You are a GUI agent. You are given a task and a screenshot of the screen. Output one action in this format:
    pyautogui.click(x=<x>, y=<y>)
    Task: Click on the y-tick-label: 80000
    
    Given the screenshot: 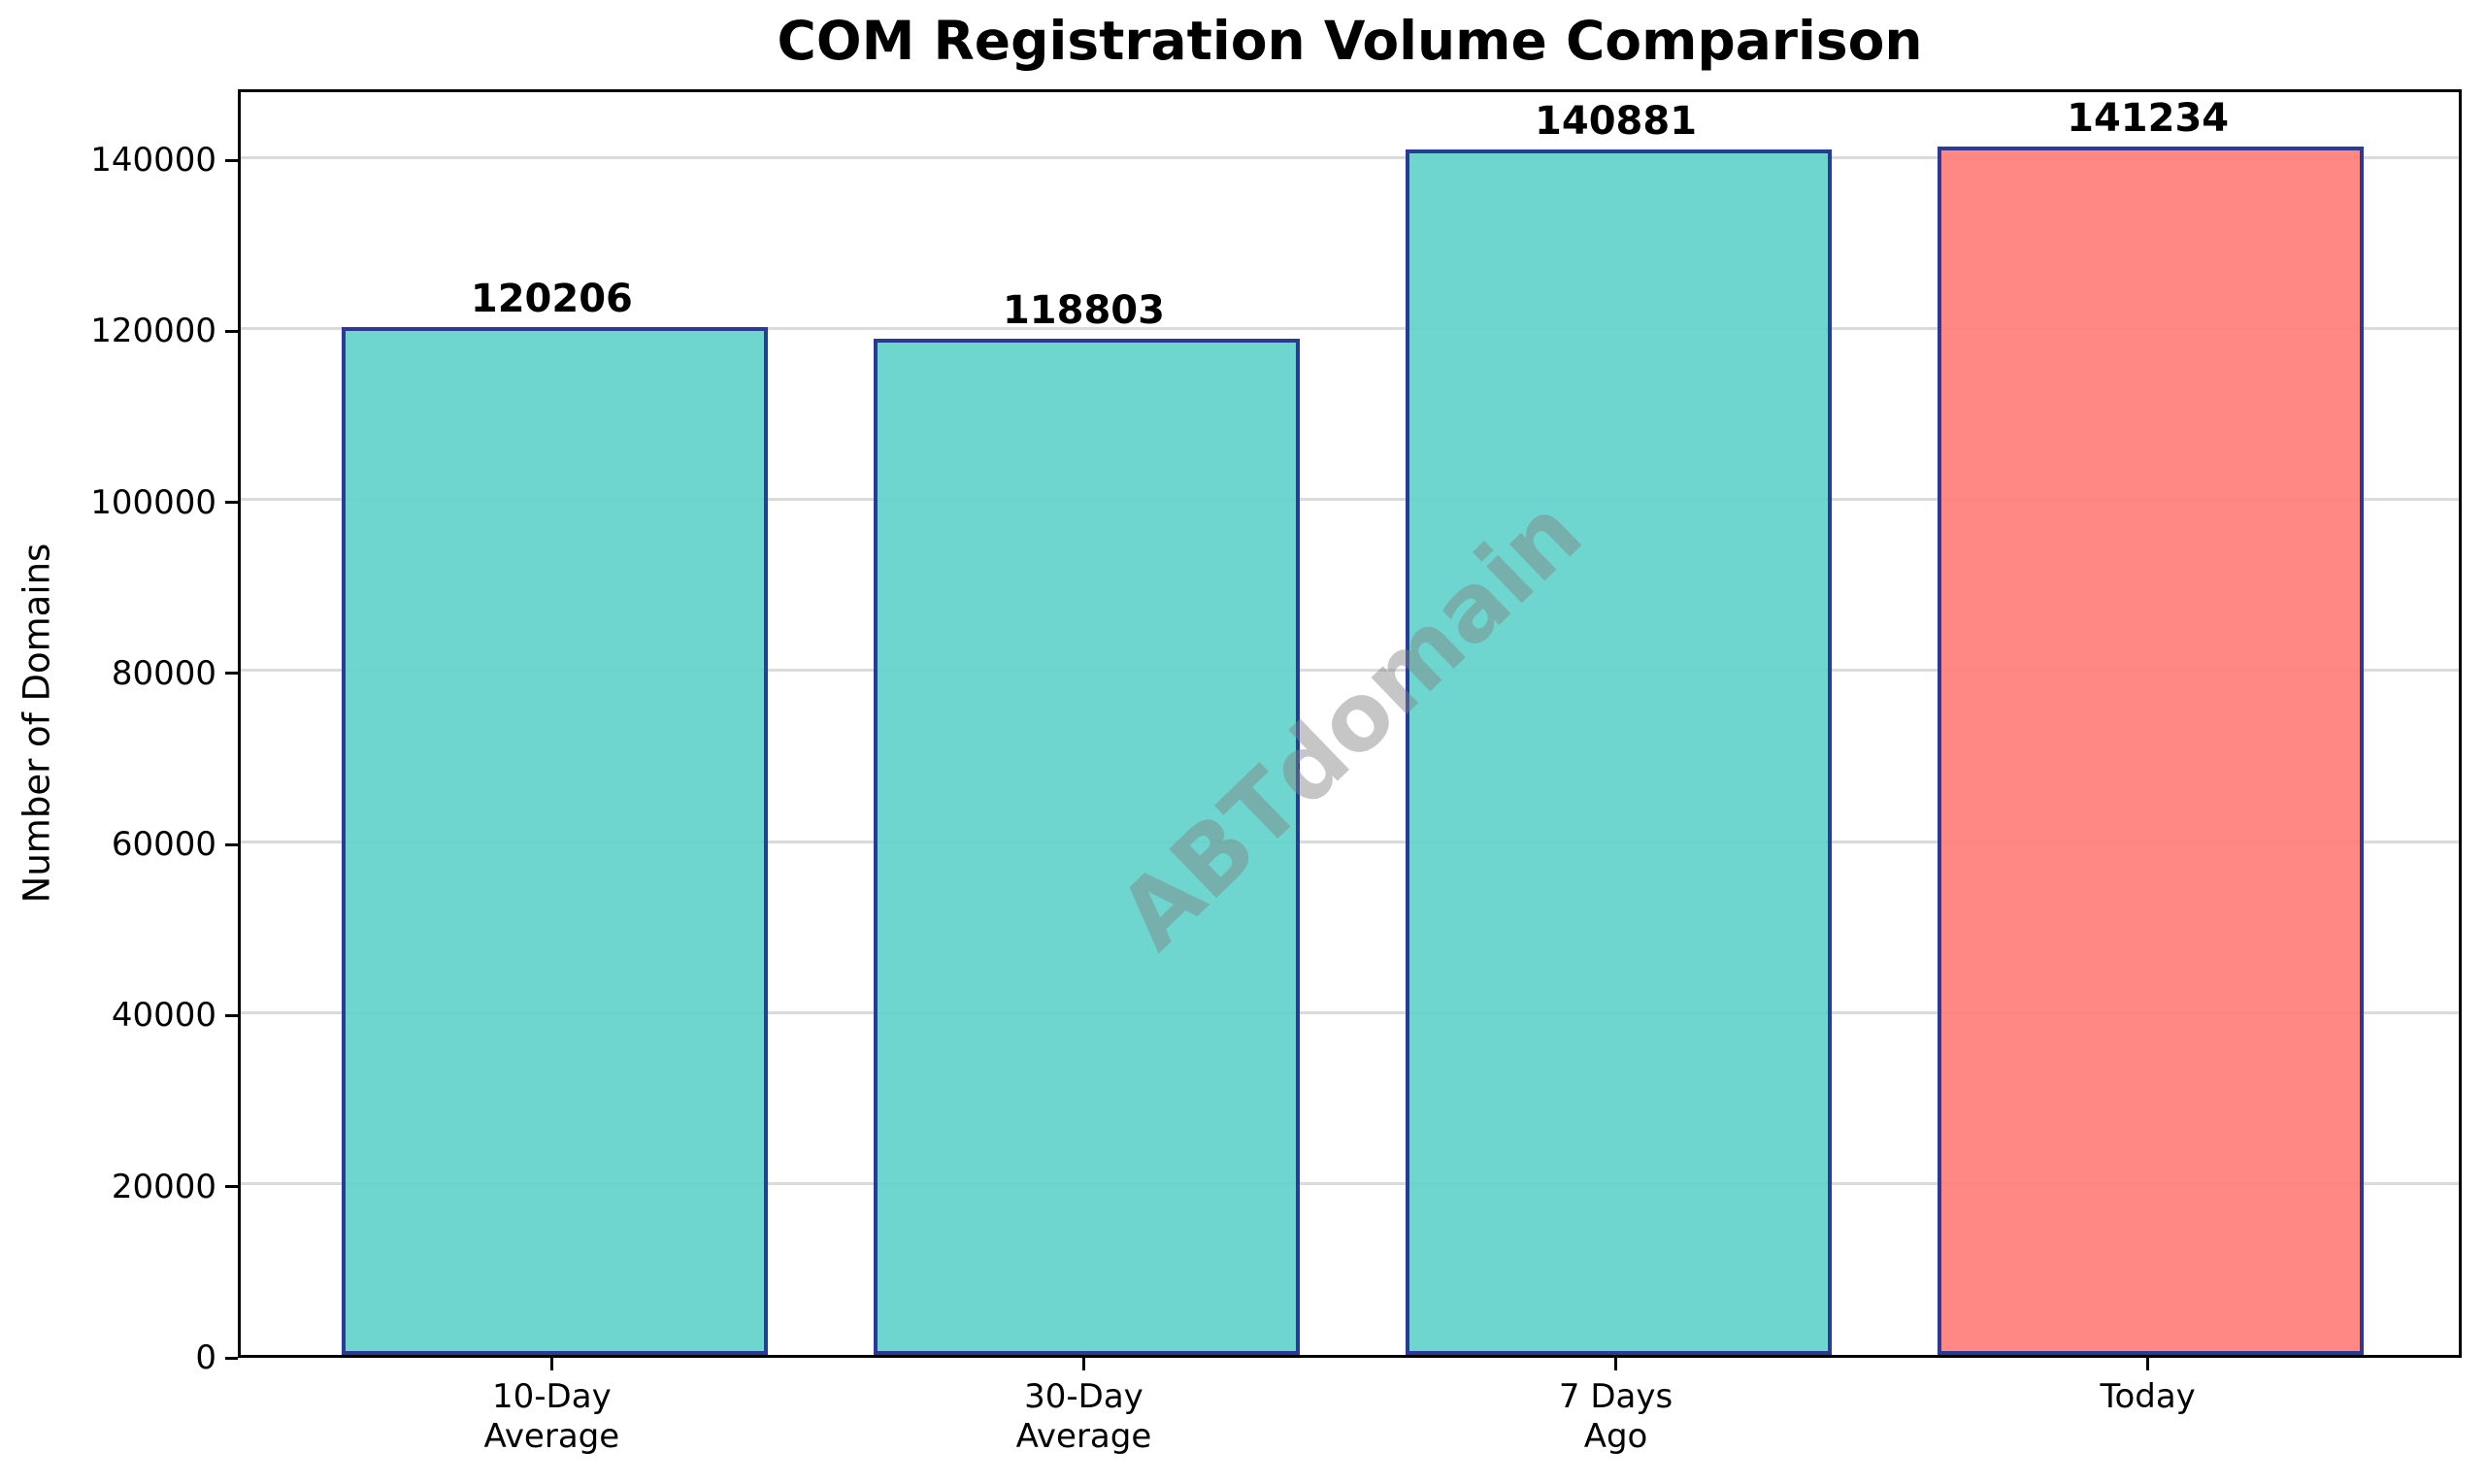 What is the action you would take?
    pyautogui.click(x=164, y=673)
    